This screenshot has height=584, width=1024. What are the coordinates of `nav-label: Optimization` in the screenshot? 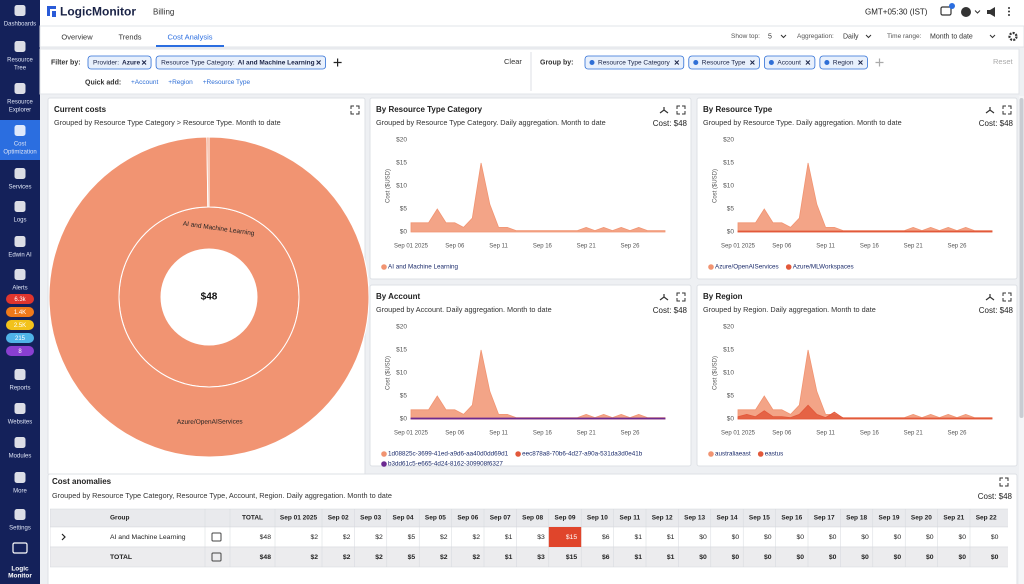 It's located at (19, 153).